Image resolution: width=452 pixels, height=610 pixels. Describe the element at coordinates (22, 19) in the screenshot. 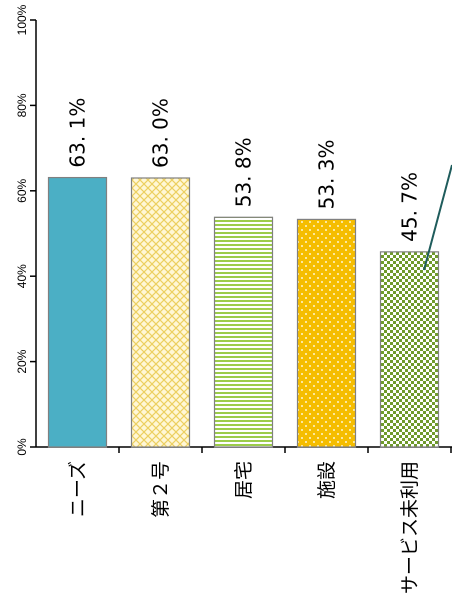

I see `y-tick-label: 100%` at that location.